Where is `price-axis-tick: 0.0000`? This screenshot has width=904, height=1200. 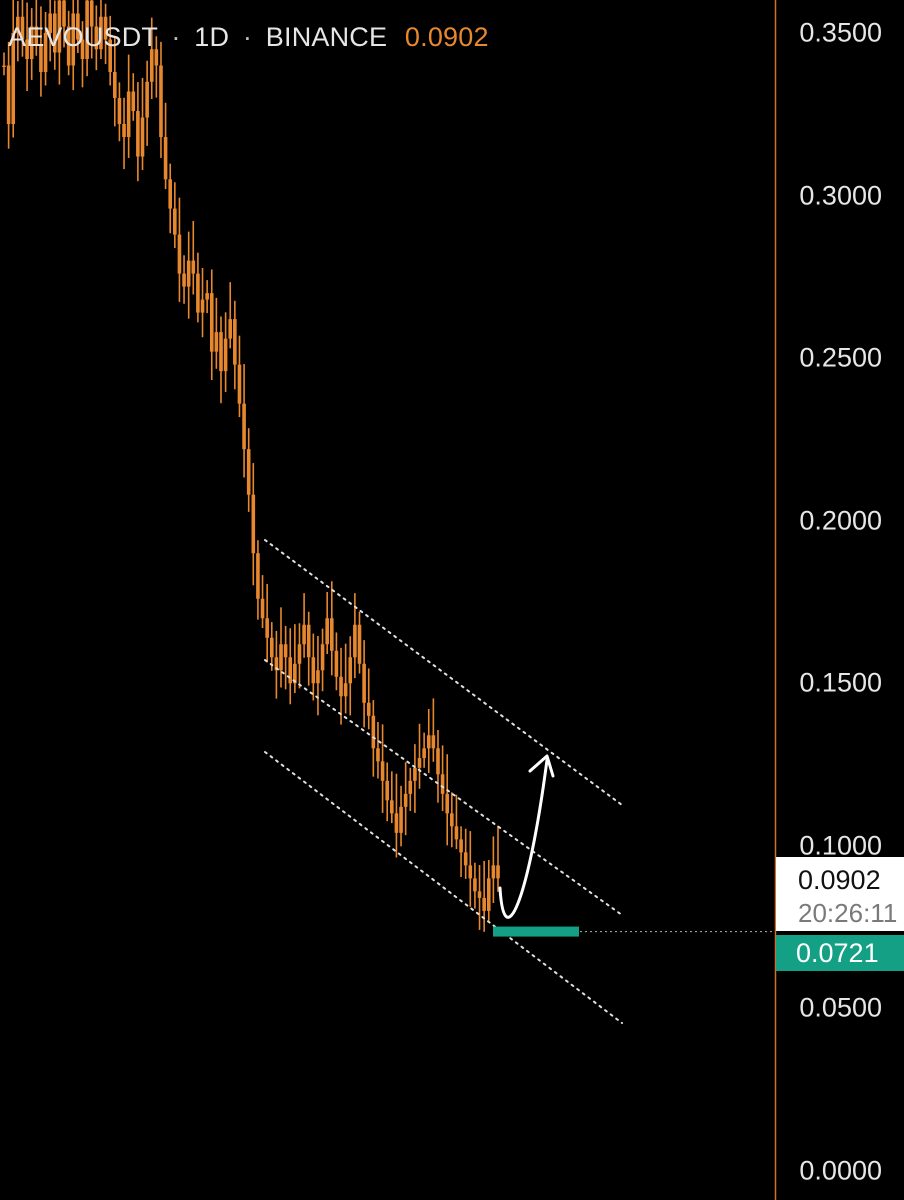
price-axis-tick: 0.0000 is located at coordinates (840, 1170).